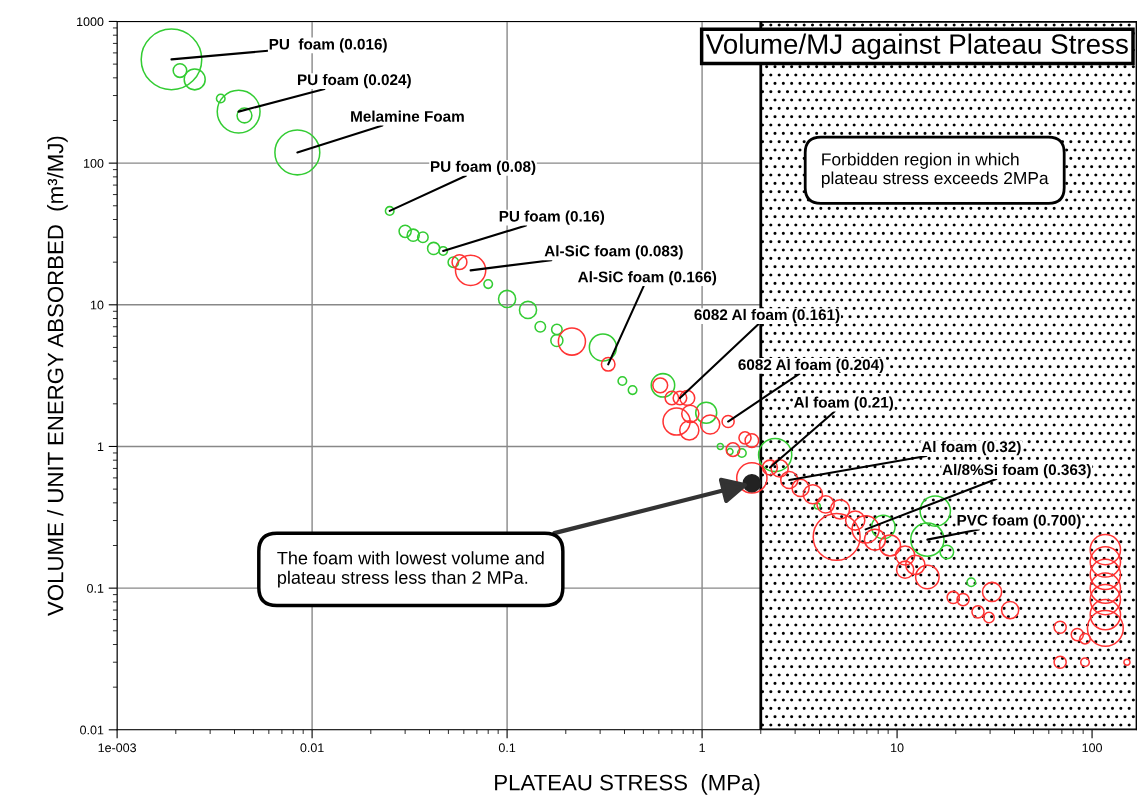 The image size is (1137, 795). Describe the element at coordinates (117, 748) in the screenshot. I see `x-tick-label: 1e-003` at that location.